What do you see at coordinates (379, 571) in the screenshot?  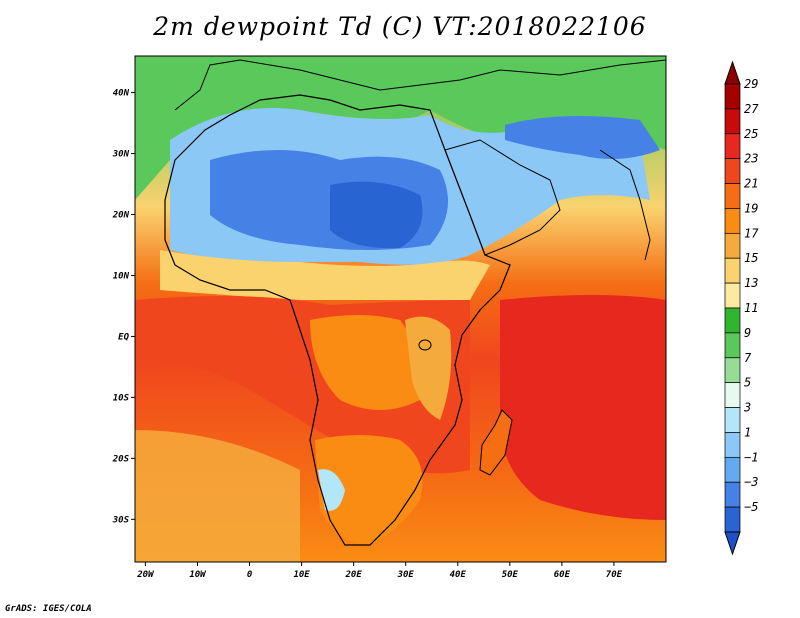 I see `lon-axis: 20W 10W 0 10E 20E 30E 40E 50E 60E 70E` at bounding box center [379, 571].